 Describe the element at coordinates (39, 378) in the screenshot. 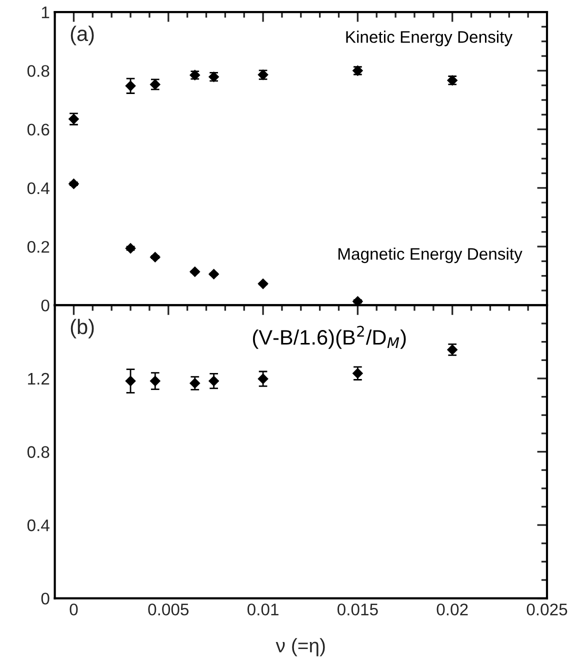

I see `y-tick-label: 1.2` at that location.